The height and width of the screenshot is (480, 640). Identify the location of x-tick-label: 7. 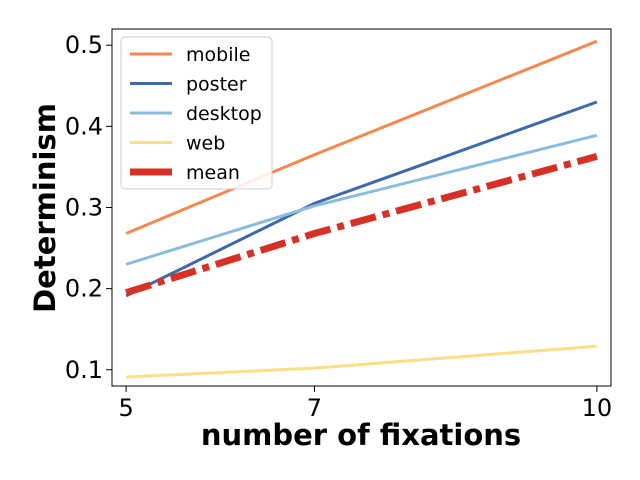
(314, 408).